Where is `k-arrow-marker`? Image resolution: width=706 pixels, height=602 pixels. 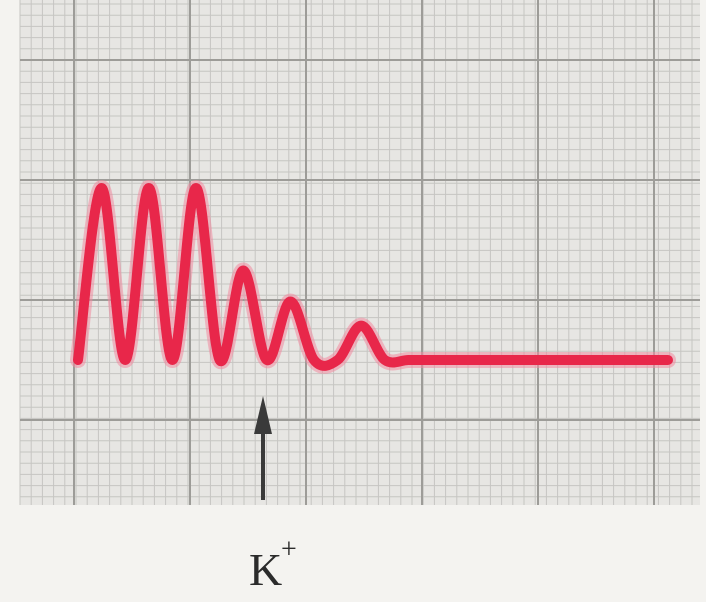 k-arrow-marker is located at coordinates (263, 448).